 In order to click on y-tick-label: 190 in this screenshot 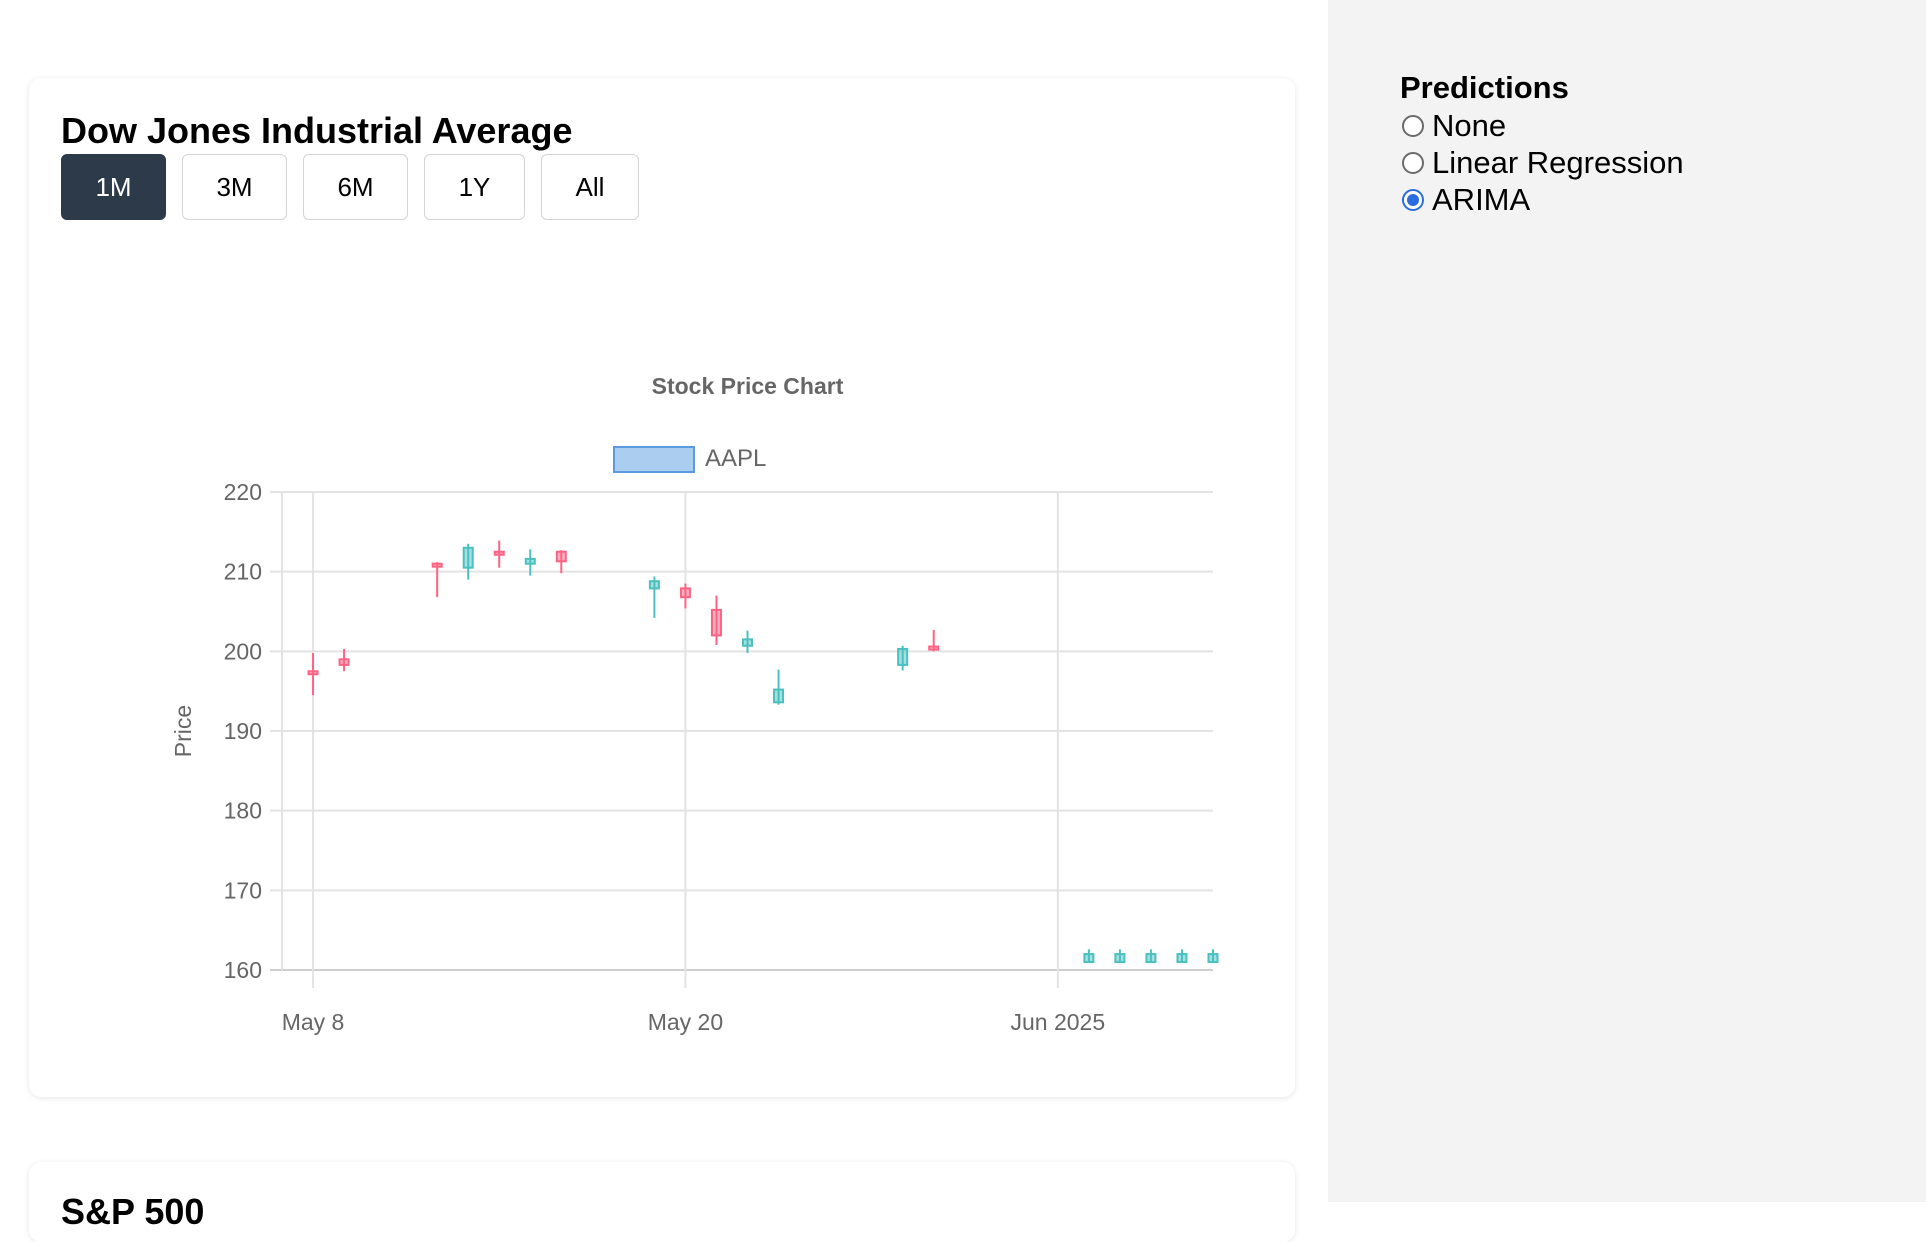, I will do `click(243, 731)`.